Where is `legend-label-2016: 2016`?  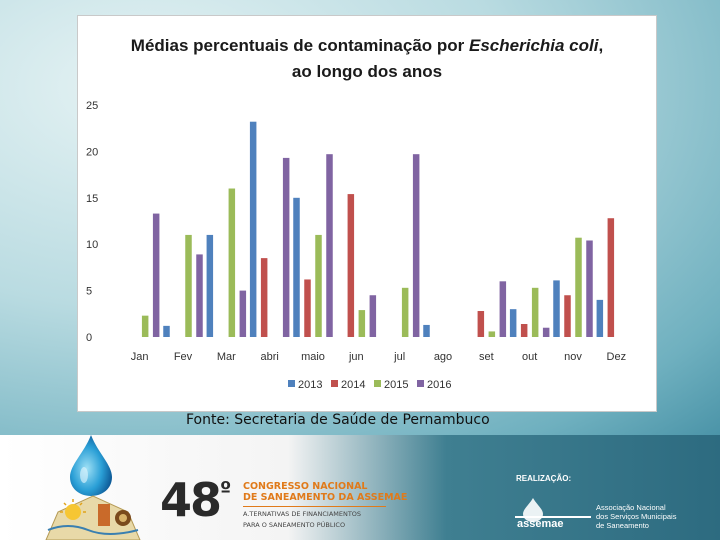 legend-label-2016: 2016 is located at coordinates (439, 385).